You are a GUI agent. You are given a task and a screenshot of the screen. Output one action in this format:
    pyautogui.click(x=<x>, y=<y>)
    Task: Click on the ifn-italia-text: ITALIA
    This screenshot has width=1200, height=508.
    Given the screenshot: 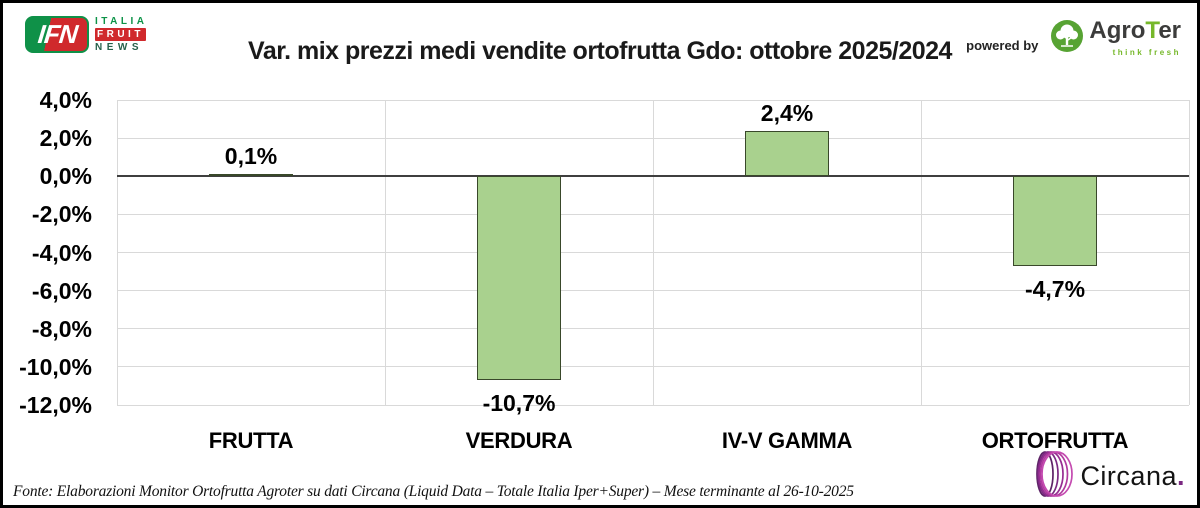 What is the action you would take?
    pyautogui.click(x=121, y=21)
    